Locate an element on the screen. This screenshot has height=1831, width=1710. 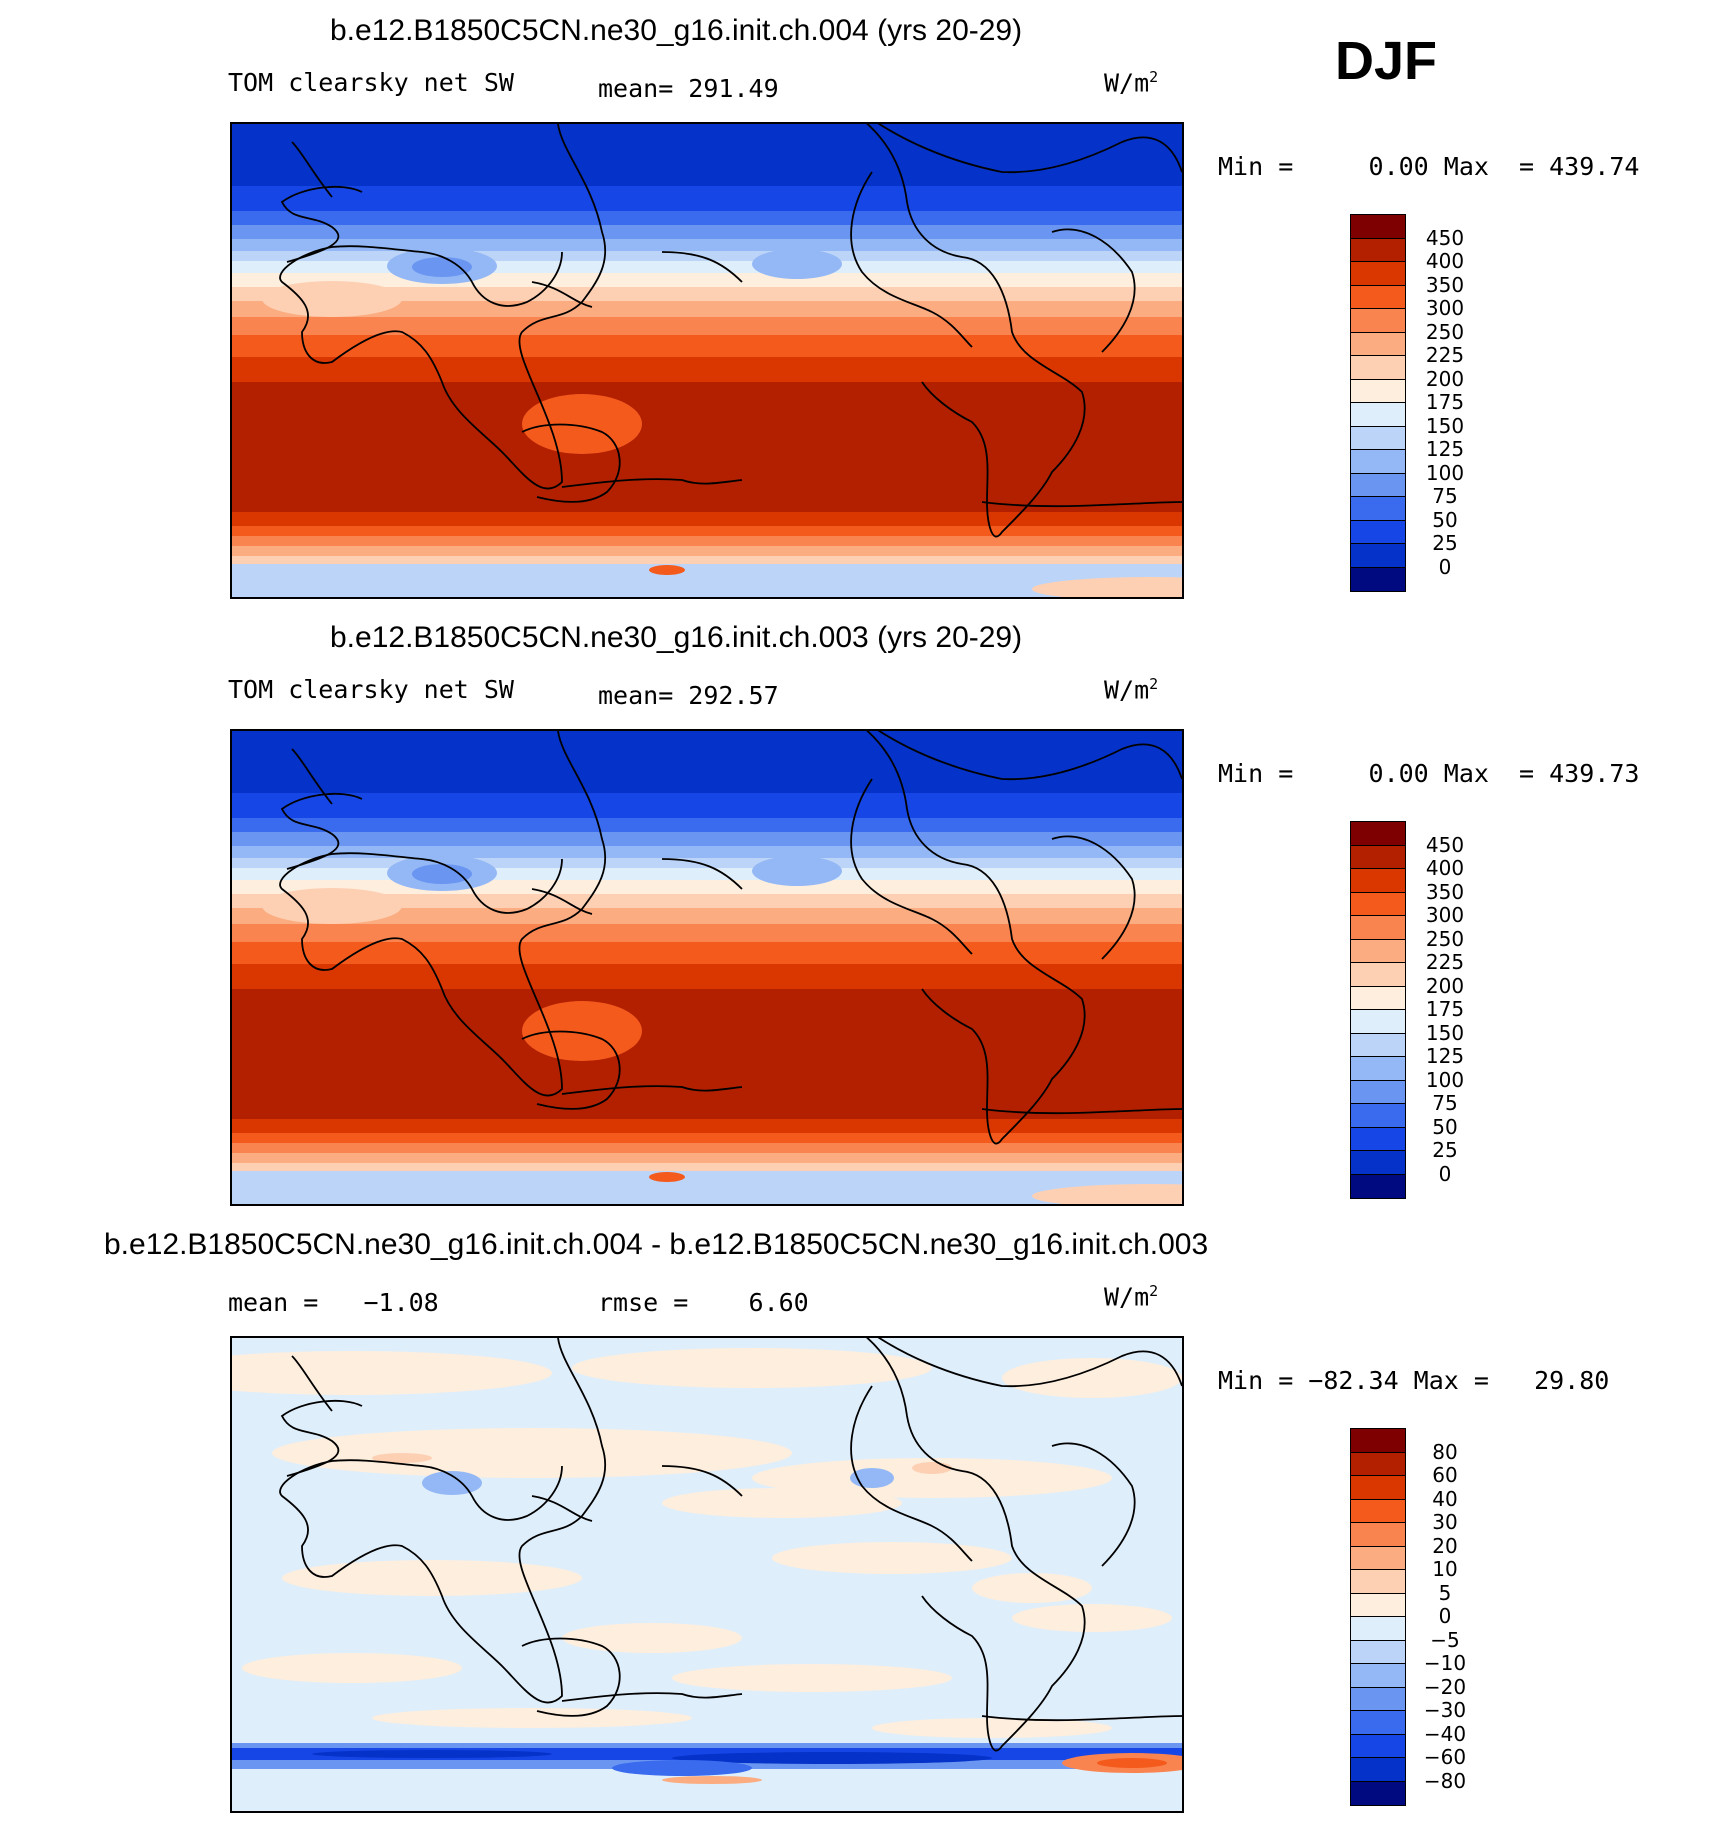
min-max-label: Min = 0.00 Max = 439.74 is located at coordinates (1429, 166).